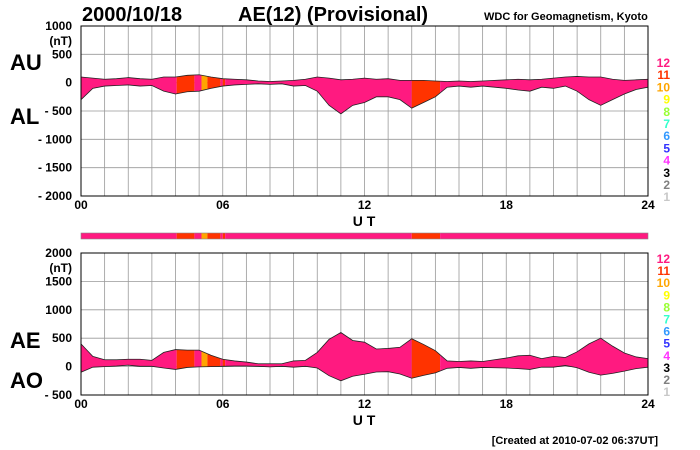 The image size is (700, 450). I want to click on station-bar-frame, so click(364, 236).